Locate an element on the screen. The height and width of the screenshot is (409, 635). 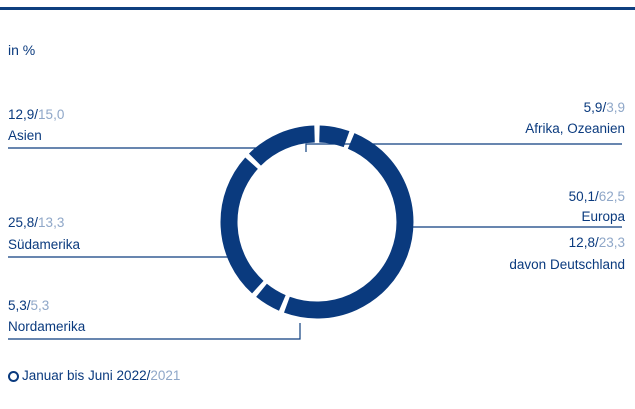
legend-previous: 2021 is located at coordinates (165, 375).